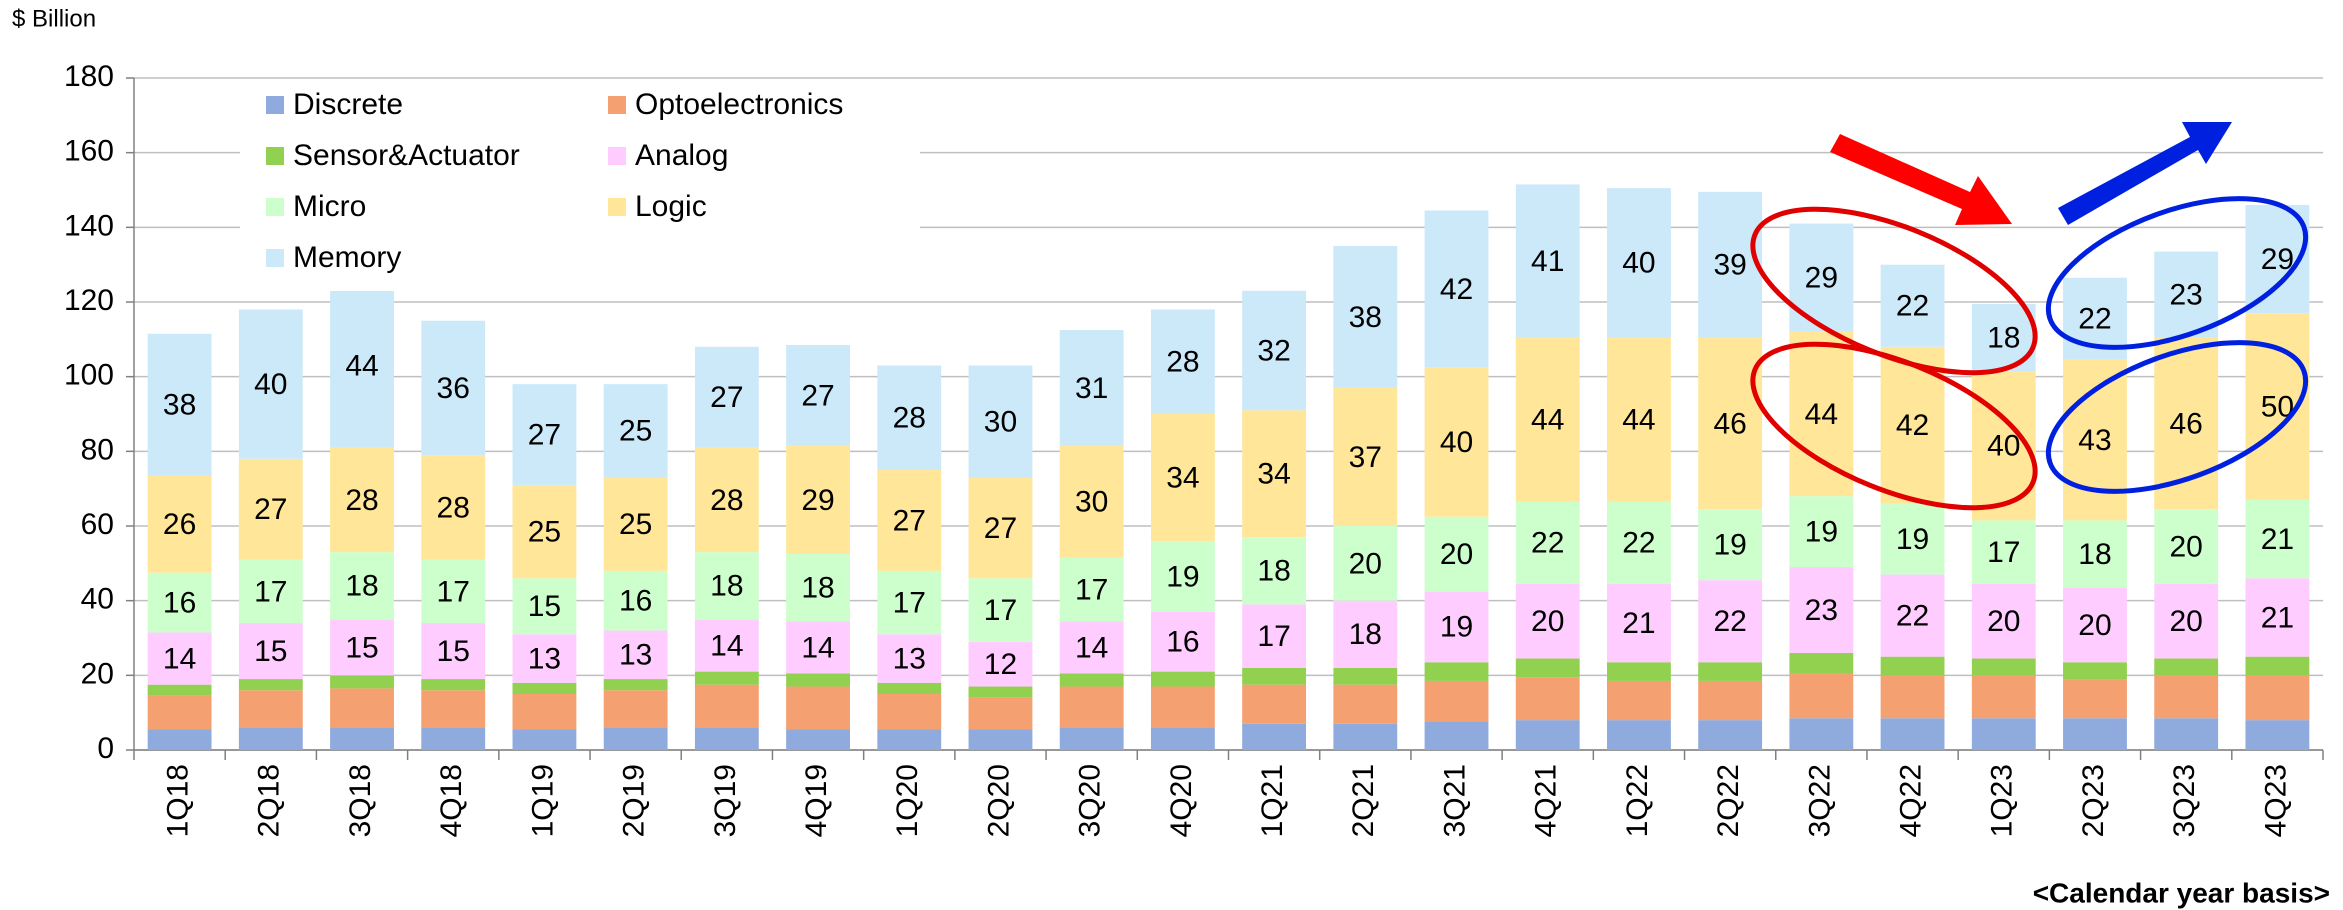 The image size is (2343, 910). I want to click on data-label: 41, so click(1547, 261).